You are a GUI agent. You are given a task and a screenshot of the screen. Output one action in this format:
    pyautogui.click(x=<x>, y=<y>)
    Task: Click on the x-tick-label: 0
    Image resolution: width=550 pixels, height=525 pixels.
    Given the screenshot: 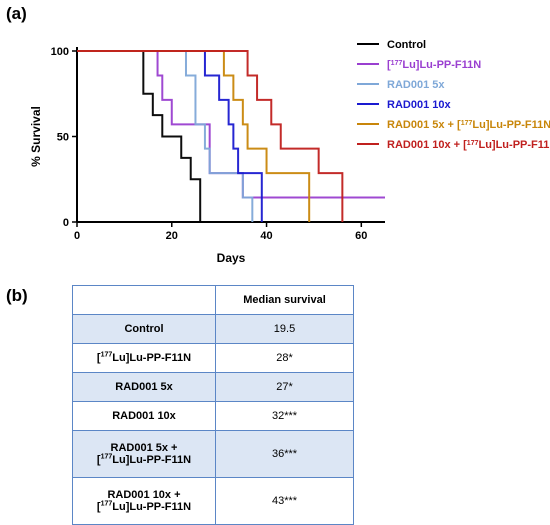 What is the action you would take?
    pyautogui.click(x=77, y=236)
    